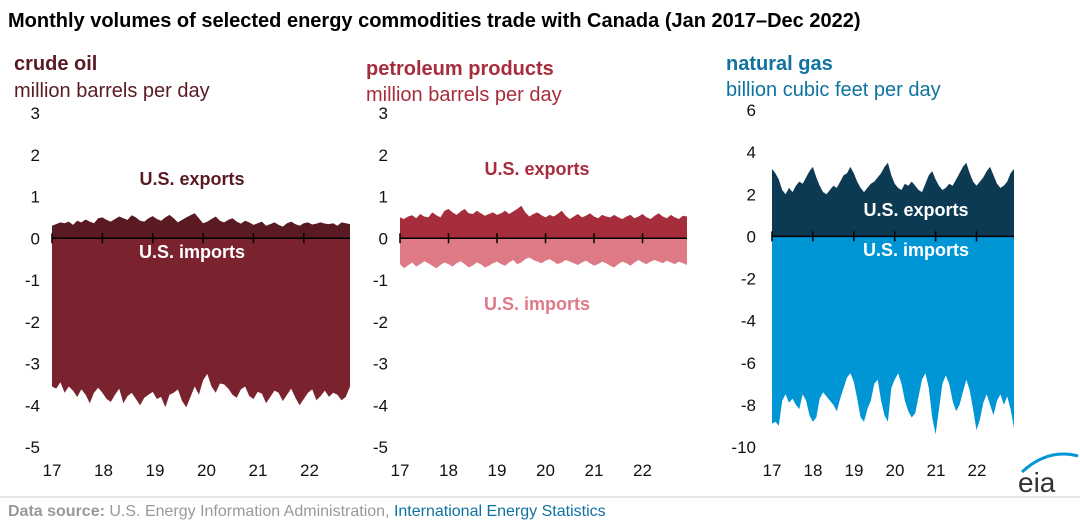 The width and height of the screenshot is (1080, 526). I want to click on logo-text: eia, so click(1037, 482).